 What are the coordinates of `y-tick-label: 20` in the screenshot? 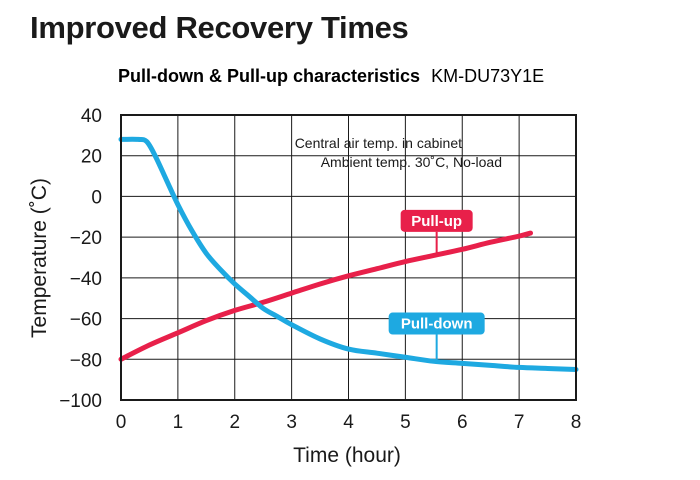 It's located at (91, 157).